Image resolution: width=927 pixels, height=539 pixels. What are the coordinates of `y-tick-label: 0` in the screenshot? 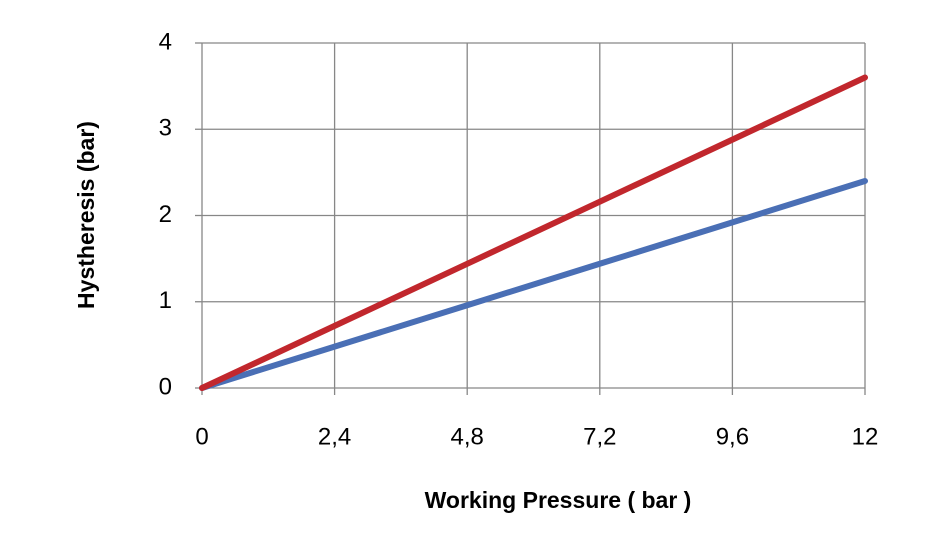 It's located at (165, 386).